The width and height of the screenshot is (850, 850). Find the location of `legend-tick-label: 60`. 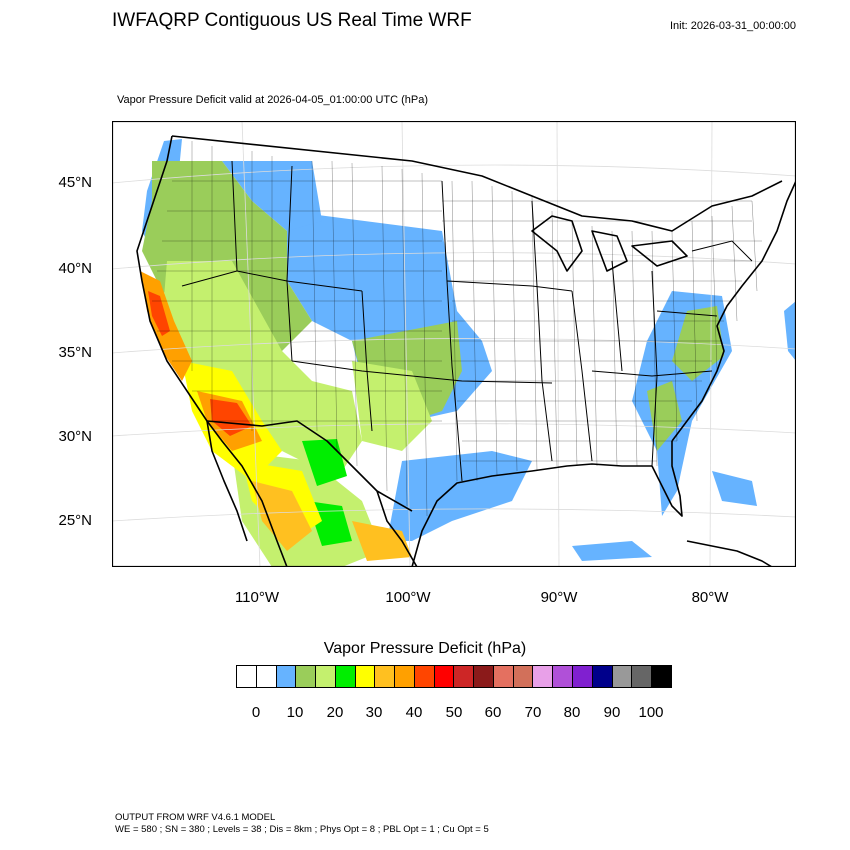

legend-tick-label: 60 is located at coordinates (493, 712).